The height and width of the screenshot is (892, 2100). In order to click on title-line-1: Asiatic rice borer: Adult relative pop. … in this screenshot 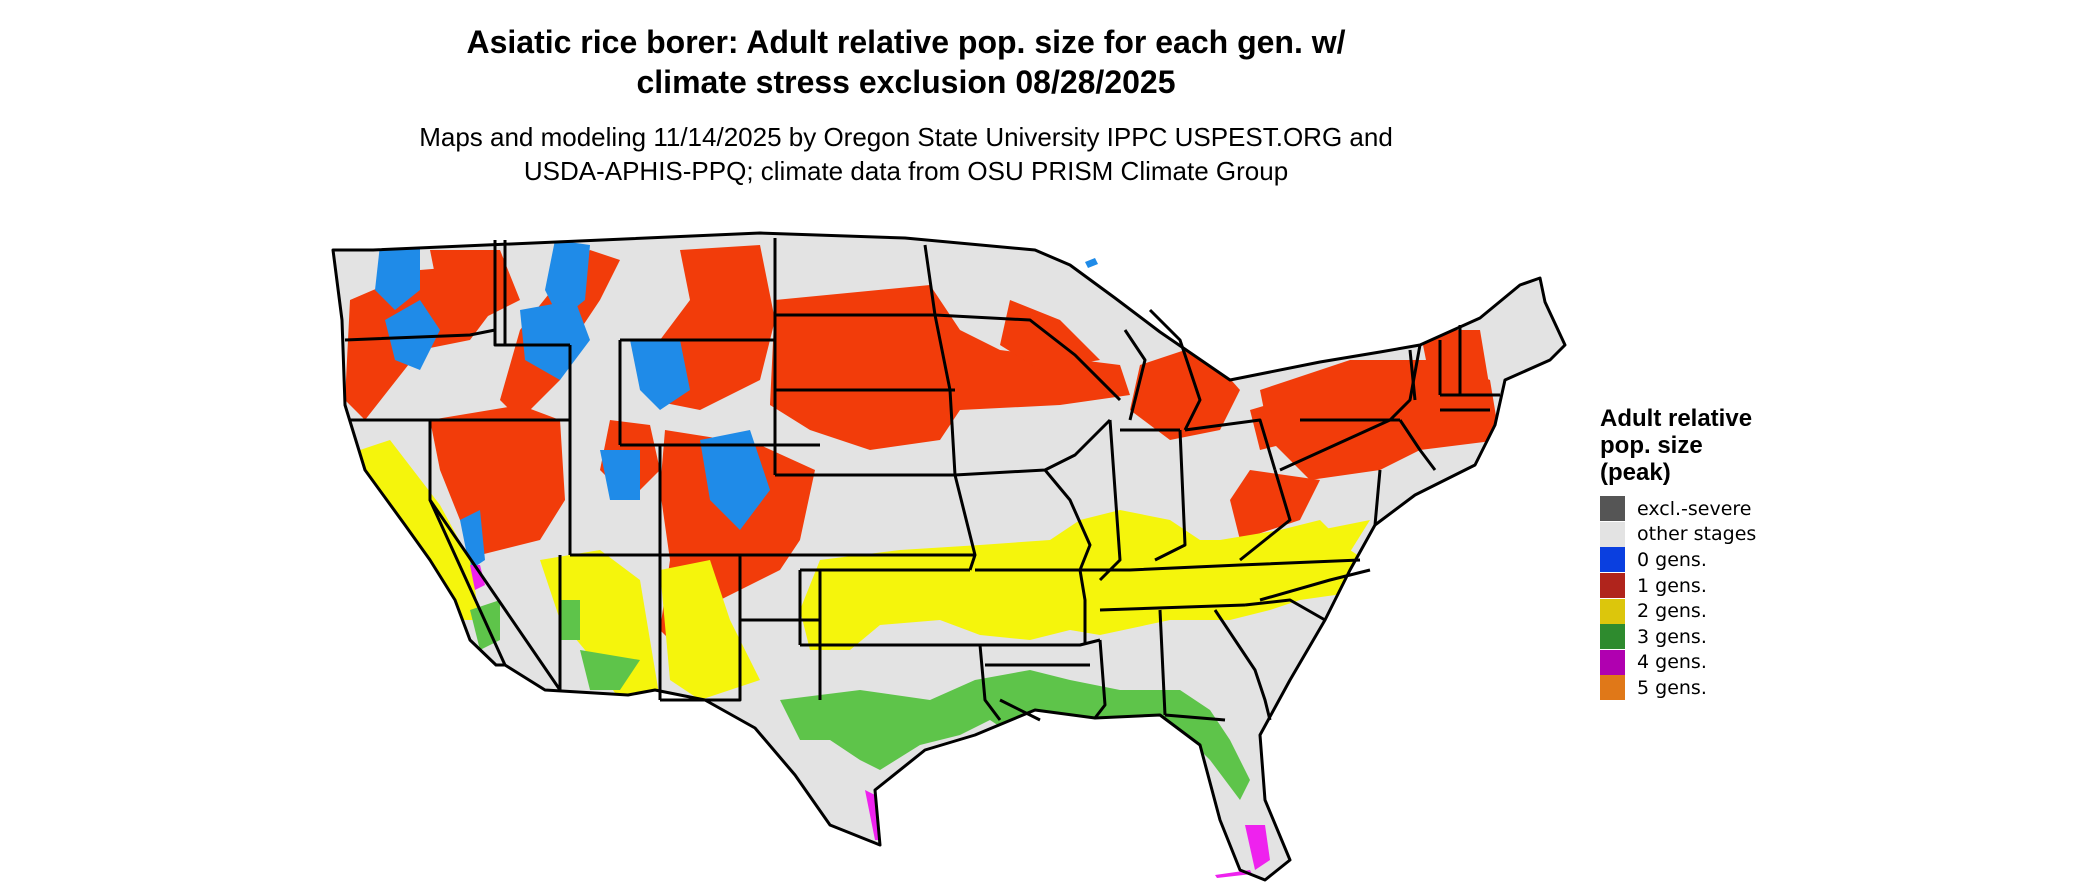, I will do `click(906, 42)`.